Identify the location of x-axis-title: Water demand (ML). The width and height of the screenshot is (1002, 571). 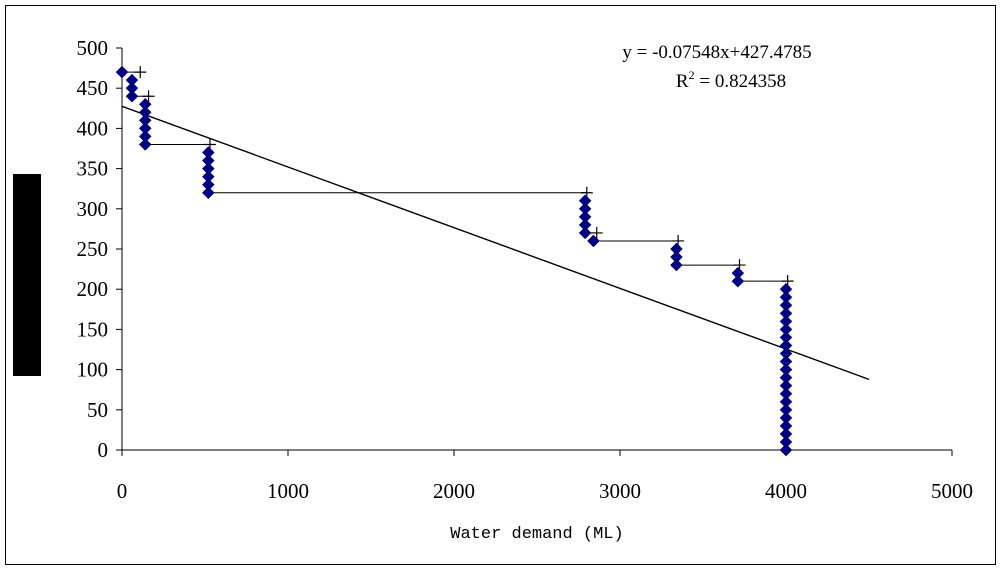
(536, 534).